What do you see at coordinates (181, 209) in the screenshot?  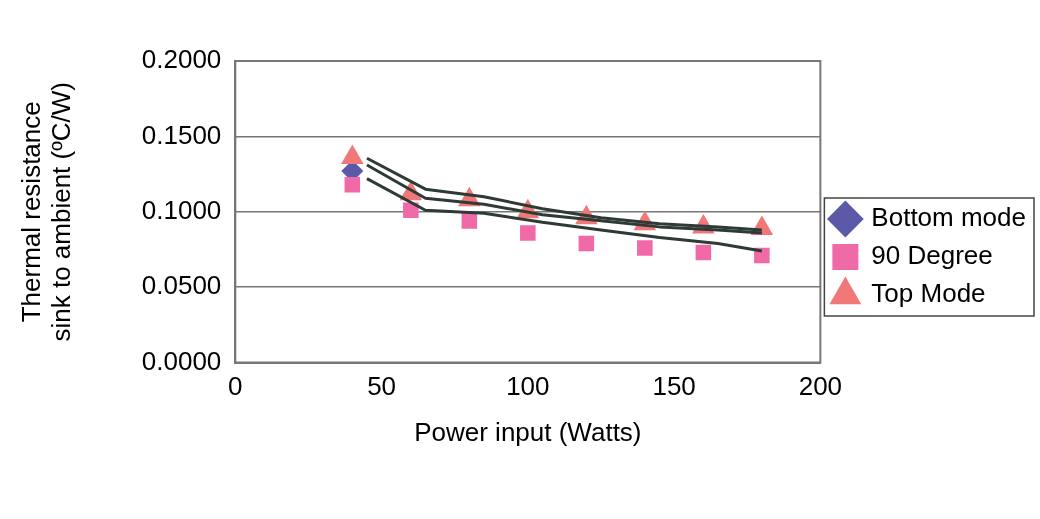 I see `y-tick-label: 0.1000` at bounding box center [181, 209].